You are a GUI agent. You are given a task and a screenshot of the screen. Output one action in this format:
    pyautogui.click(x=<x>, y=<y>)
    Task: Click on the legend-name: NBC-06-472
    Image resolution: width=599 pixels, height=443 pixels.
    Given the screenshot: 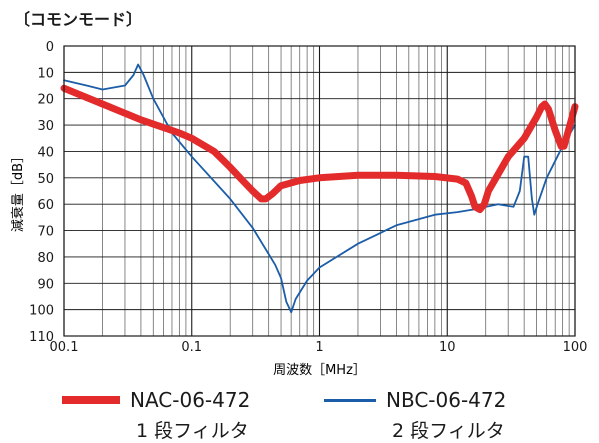 What is the action you would take?
    pyautogui.click(x=446, y=400)
    